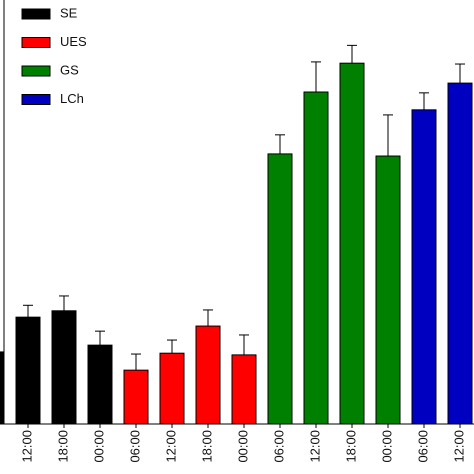  I want to click on legend-label: SE, so click(69, 12).